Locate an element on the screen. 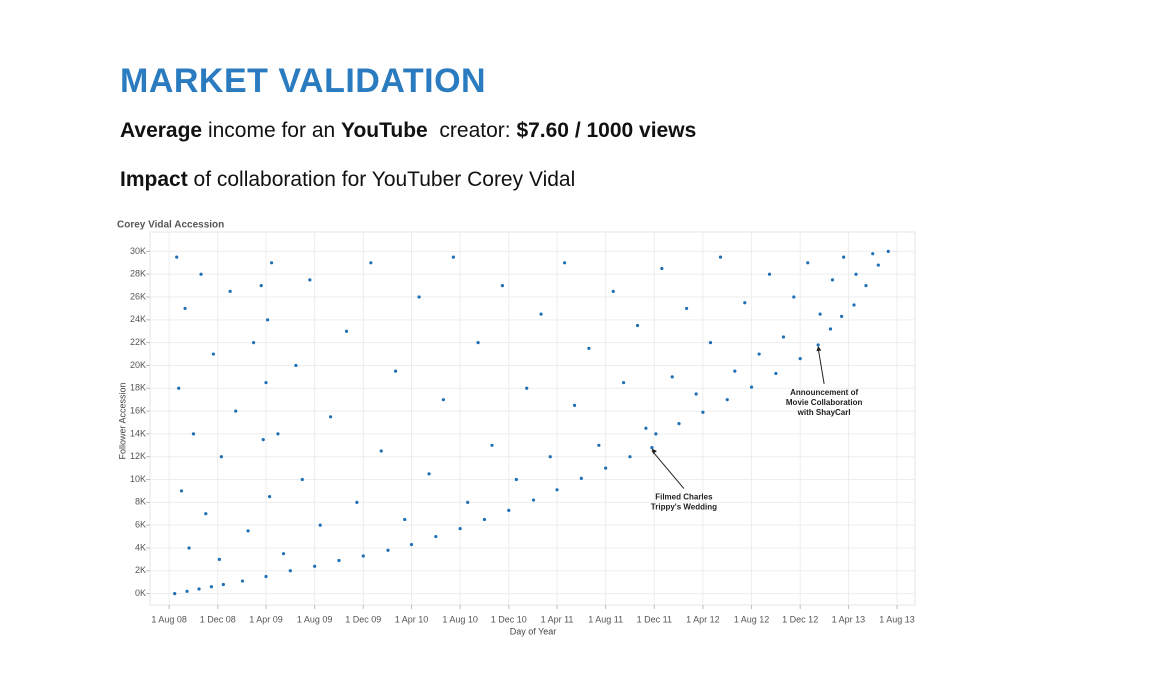 The width and height of the screenshot is (1152, 700). y-tick-label: 26K is located at coordinates (138, 296).